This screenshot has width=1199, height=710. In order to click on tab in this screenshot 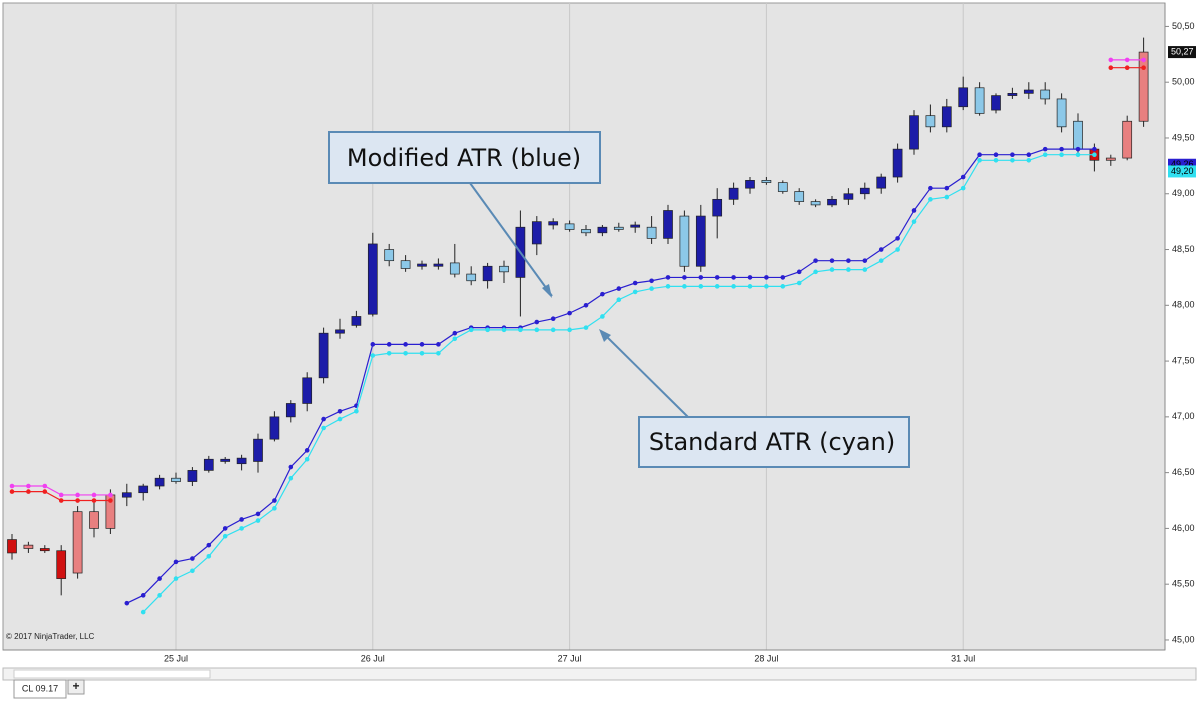, I will do `click(40, 689)`.